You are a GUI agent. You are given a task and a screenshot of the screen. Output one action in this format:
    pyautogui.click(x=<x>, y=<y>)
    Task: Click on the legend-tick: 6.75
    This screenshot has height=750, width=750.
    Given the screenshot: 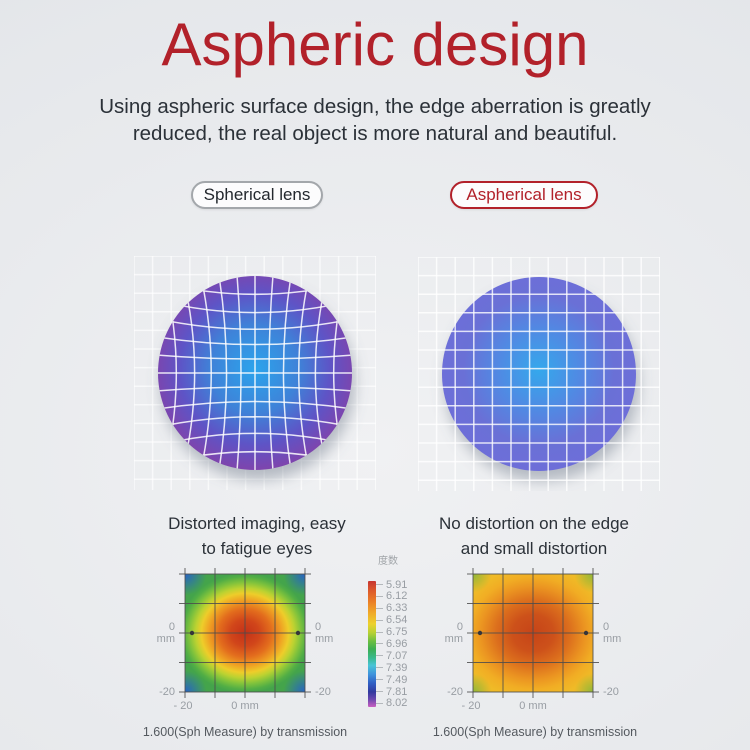 What is the action you would take?
    pyautogui.click(x=400, y=632)
    